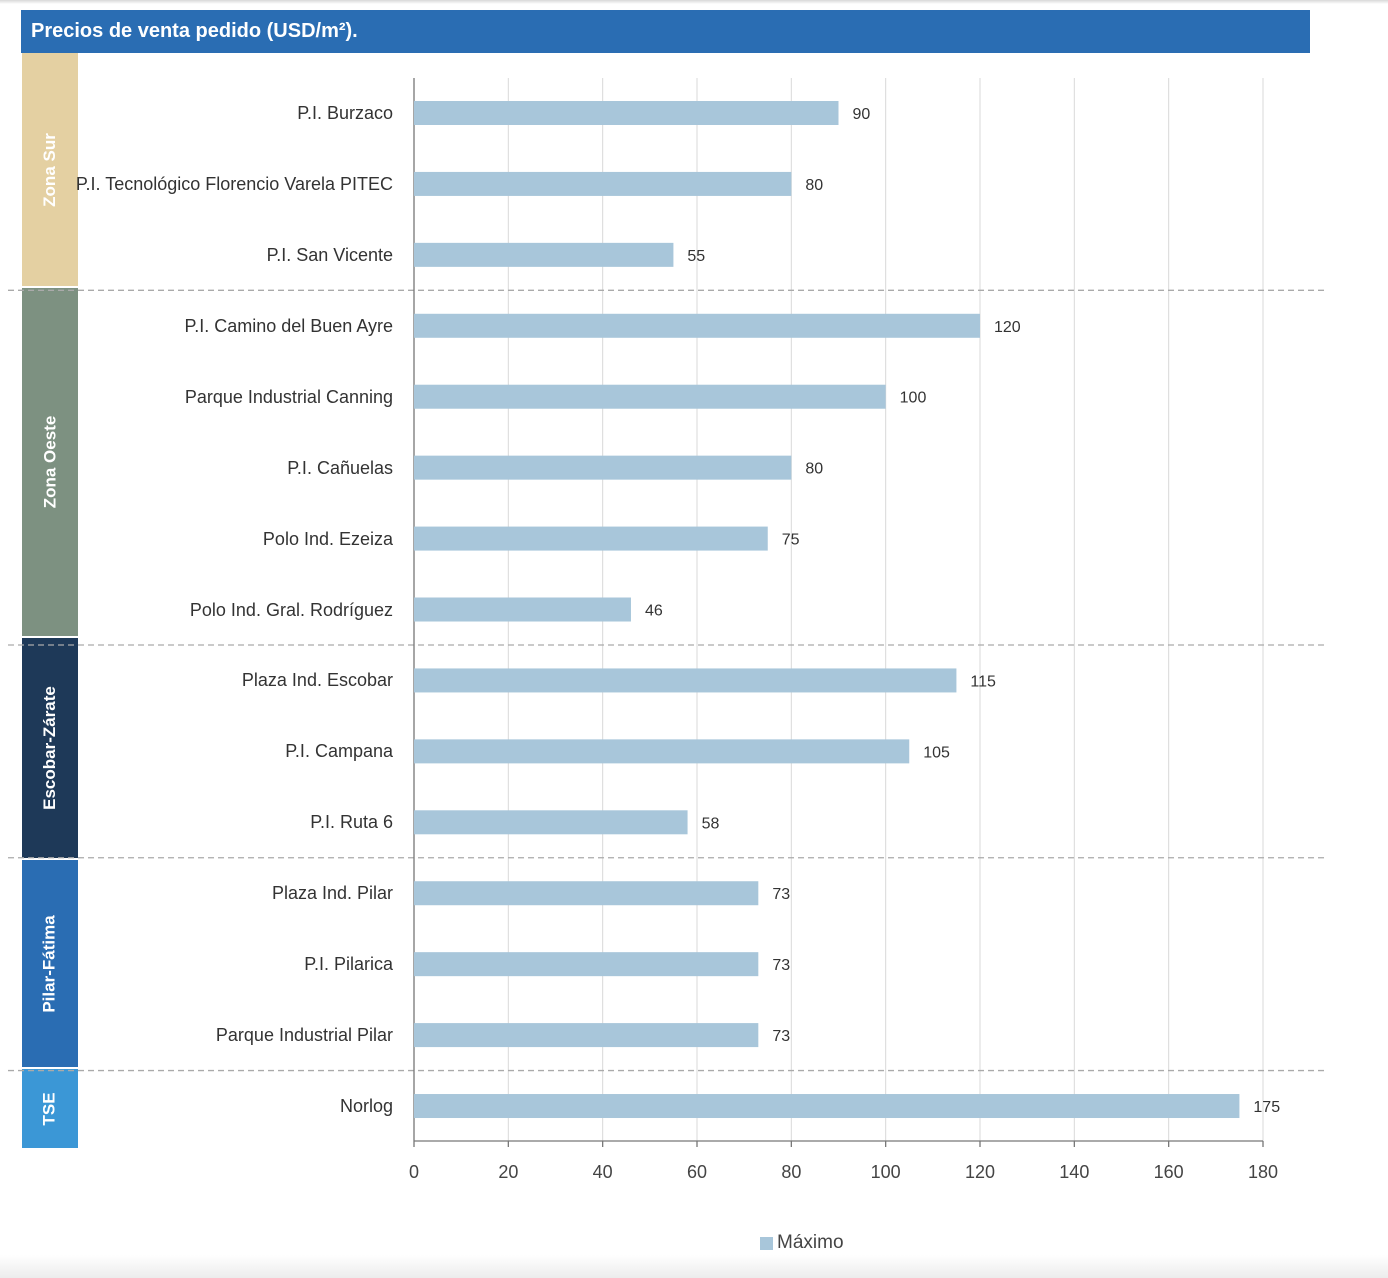  I want to click on legend-label: Máximo, so click(810, 1242).